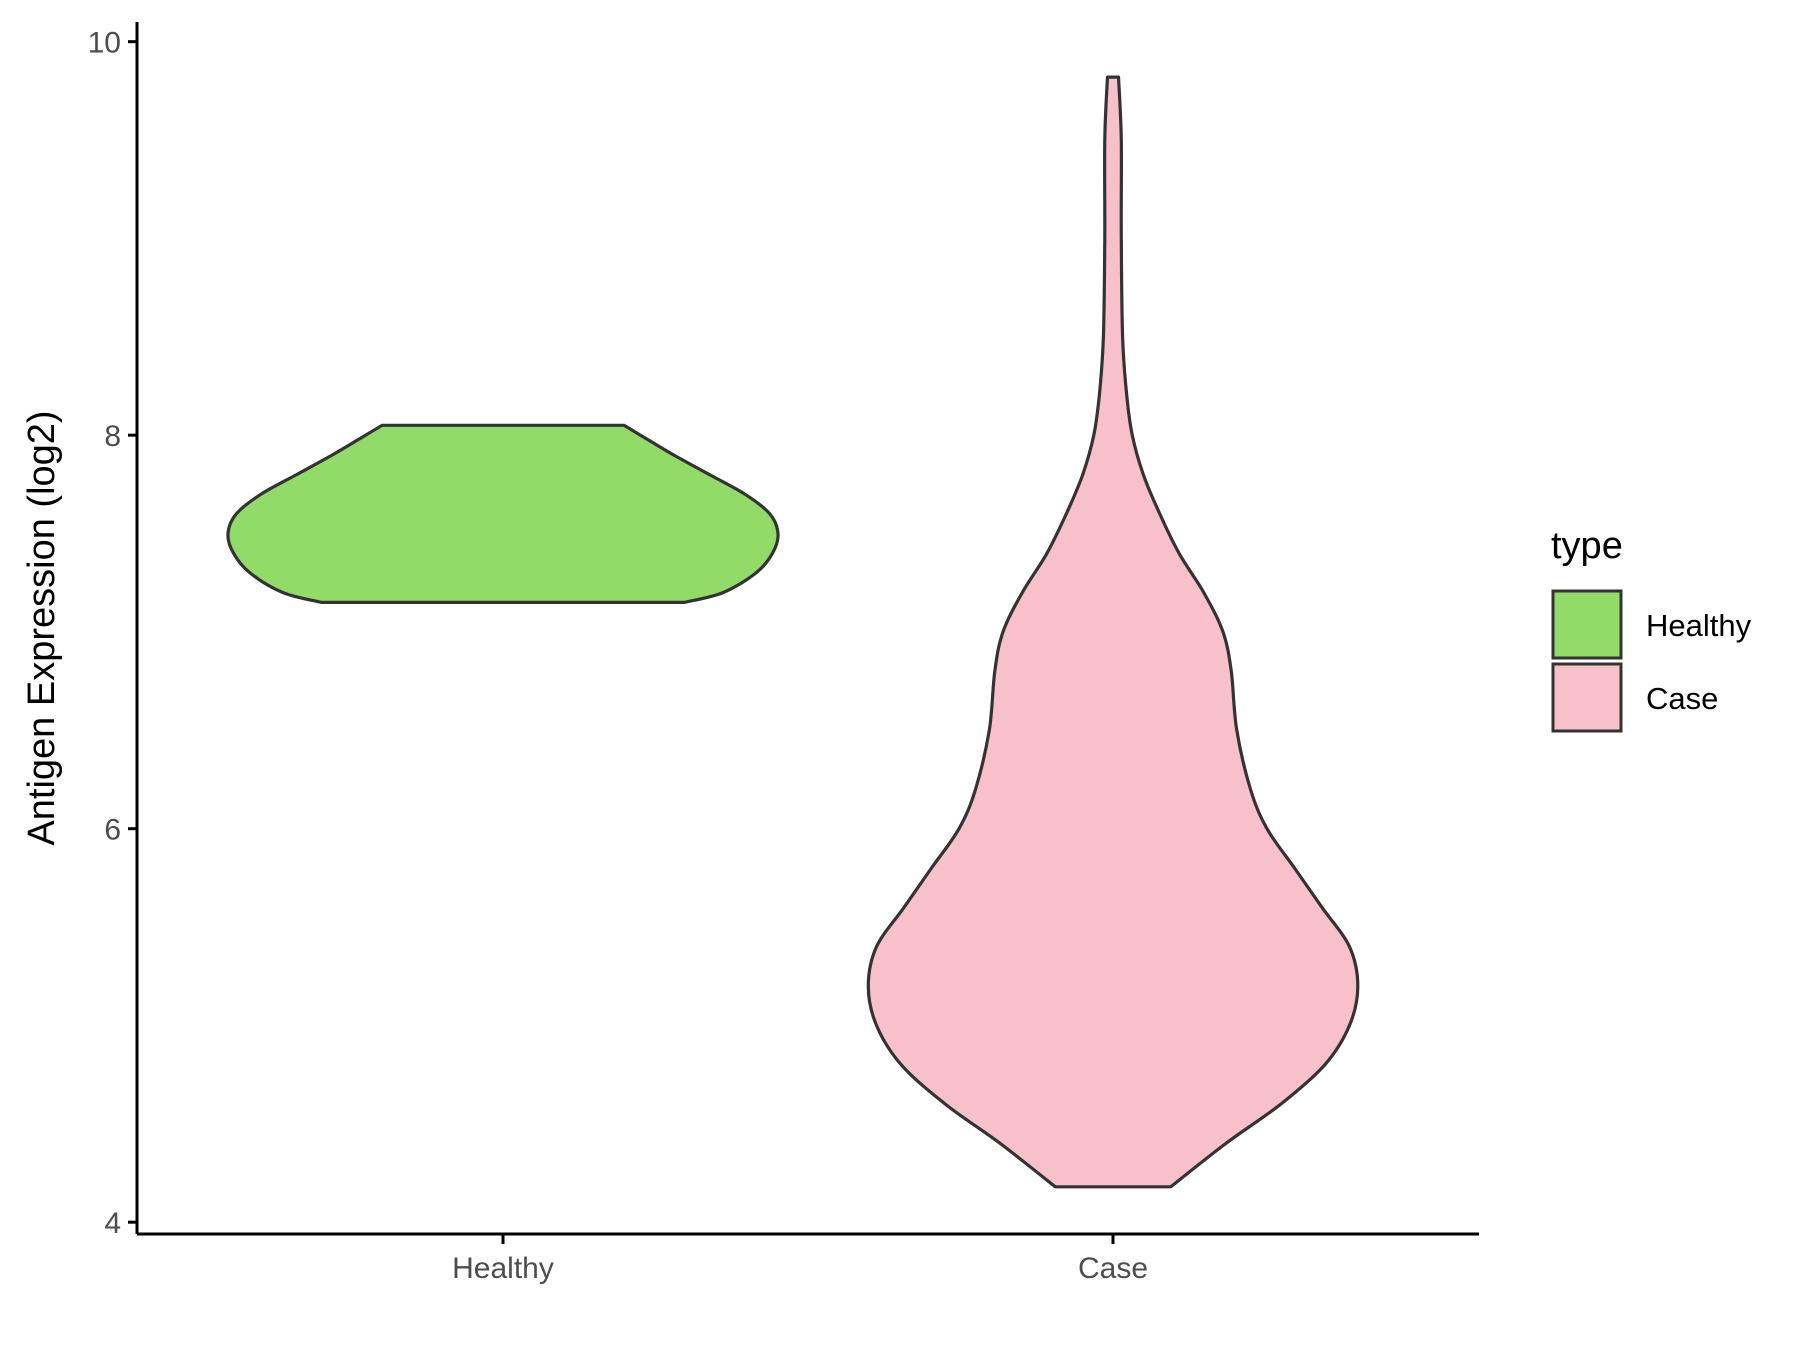  Describe the element at coordinates (104, 43) in the screenshot. I see `y-tick-label: 10` at that location.